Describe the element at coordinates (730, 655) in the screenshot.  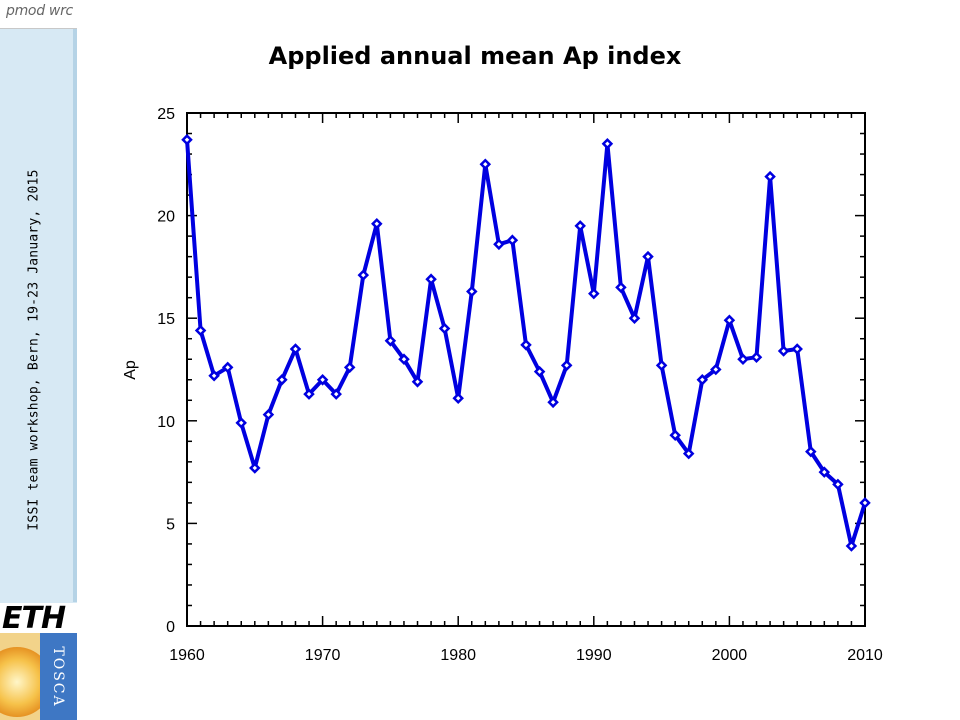
I see `x-tick-label: 2000` at that location.